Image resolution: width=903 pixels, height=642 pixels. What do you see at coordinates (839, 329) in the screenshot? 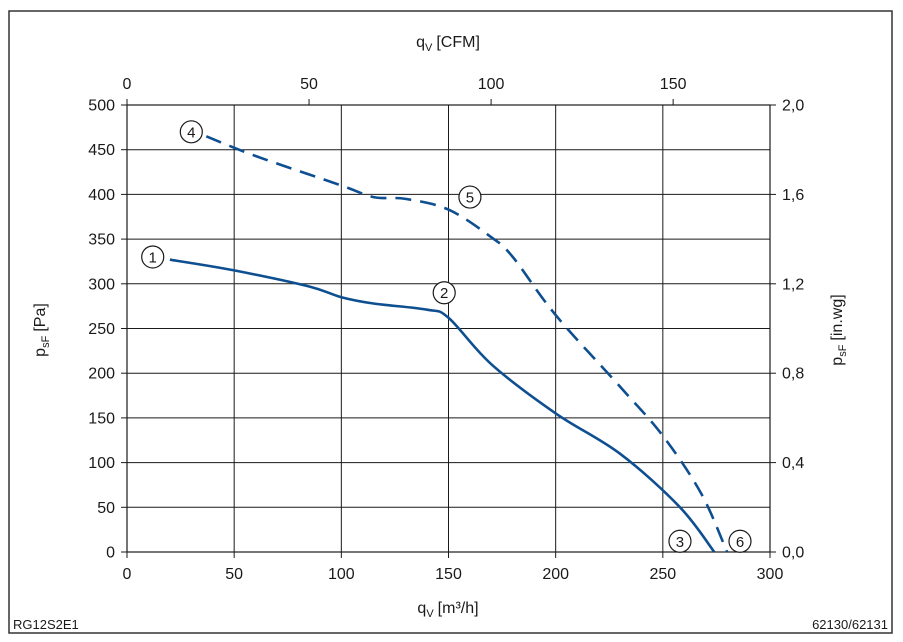
I see `y-axis-right-label: psF[in.wg]` at bounding box center [839, 329].